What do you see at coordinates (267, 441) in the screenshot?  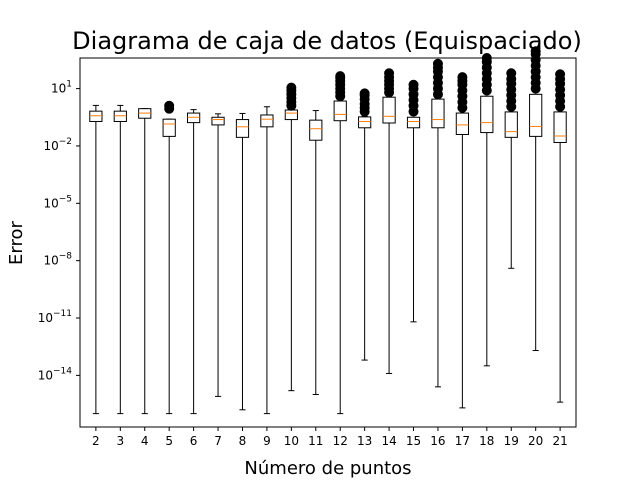 I see `x-tick-label: 9` at bounding box center [267, 441].